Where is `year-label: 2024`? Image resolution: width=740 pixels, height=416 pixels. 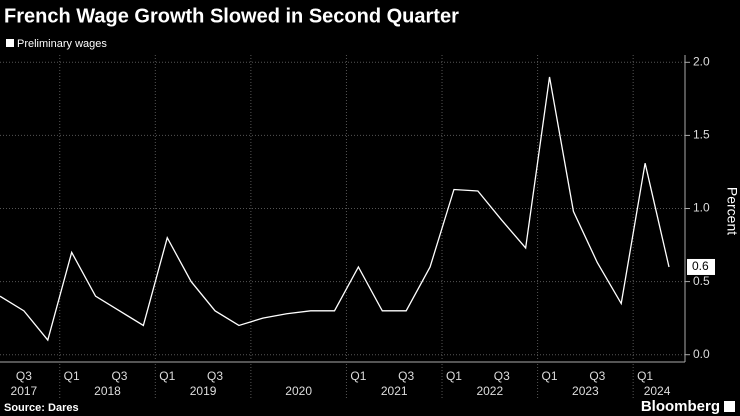
year-label: 2024 is located at coordinates (657, 391).